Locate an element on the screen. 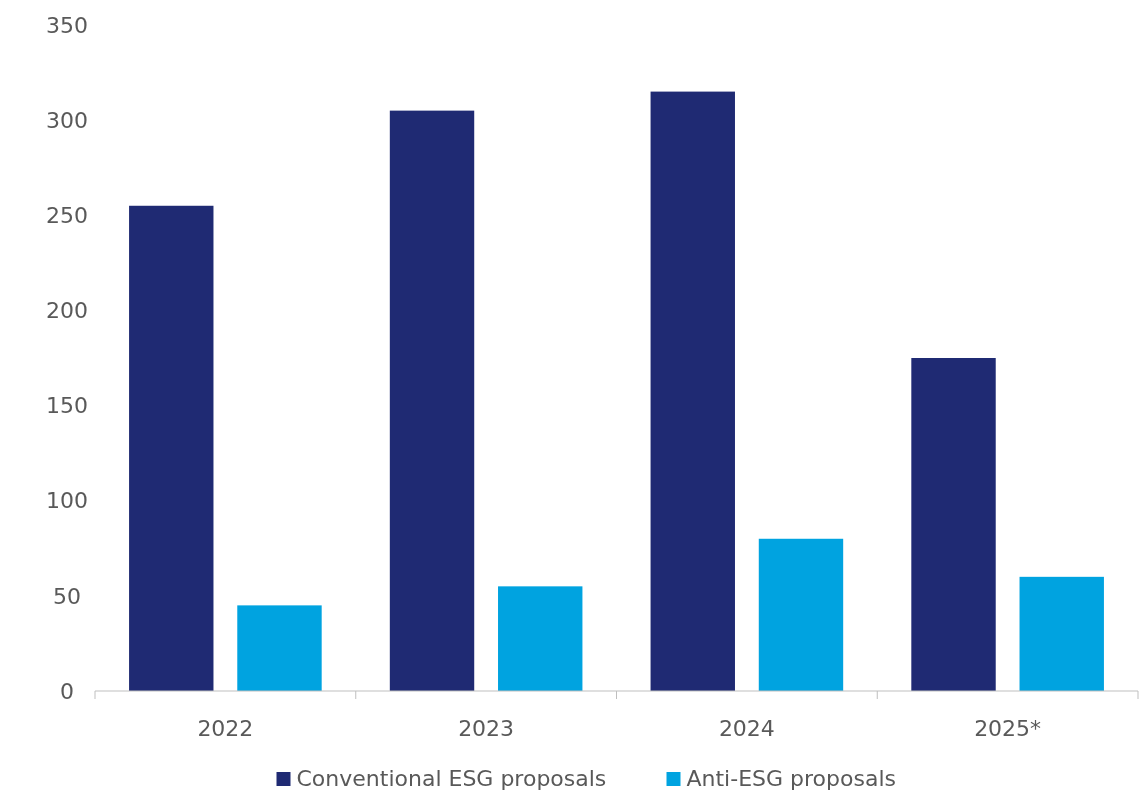  x-tick-label: 2024 is located at coordinates (746, 728).